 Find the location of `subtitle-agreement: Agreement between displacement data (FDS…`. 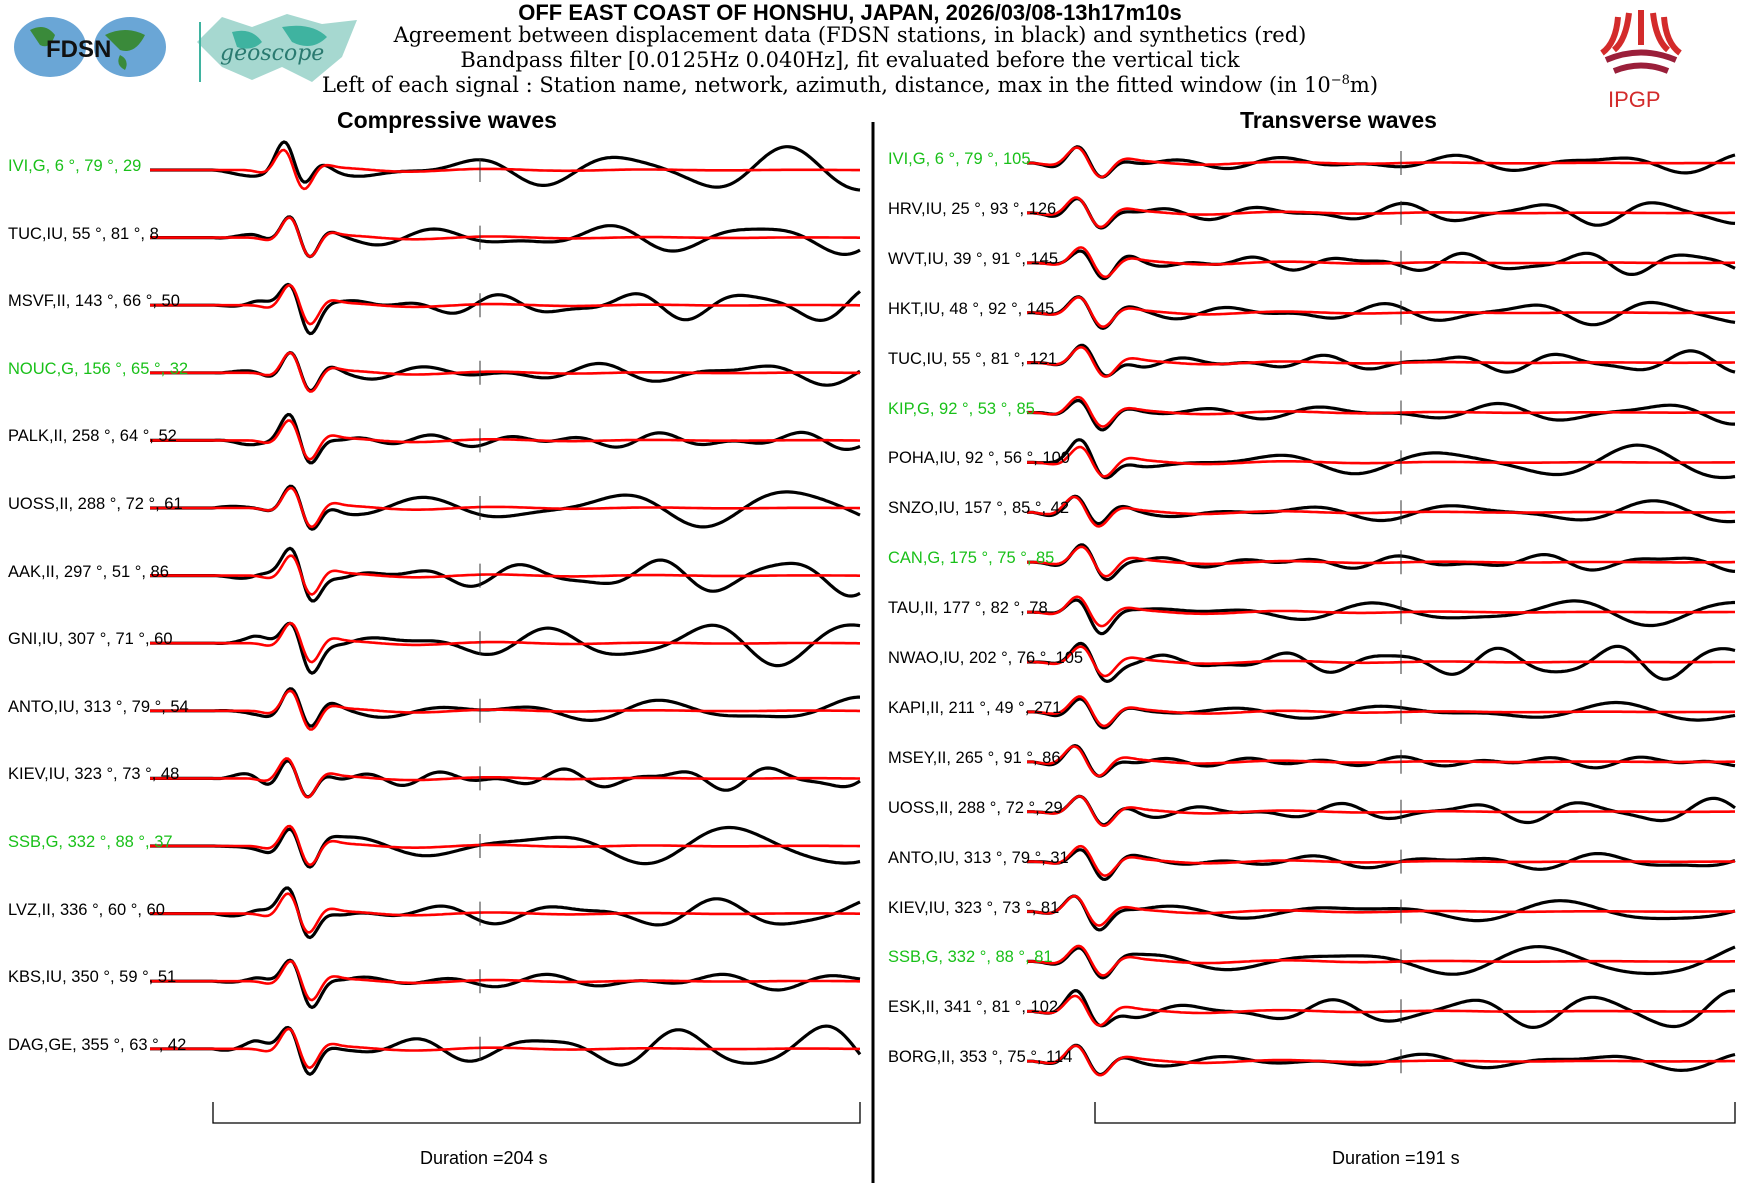

subtitle-agreement: Agreement between displacement data (FDS… is located at coordinates (850, 35).